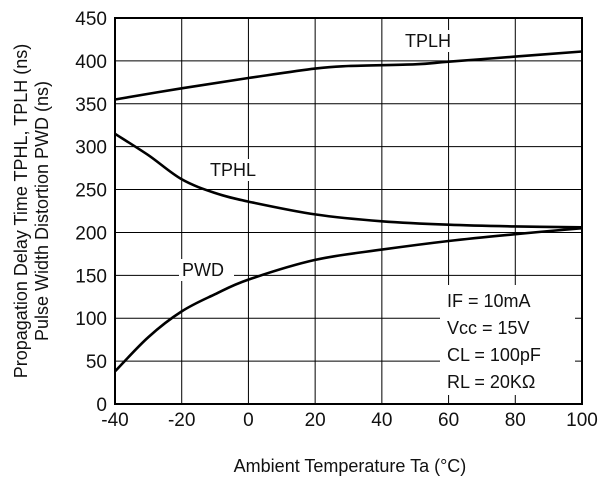 The height and width of the screenshot is (479, 613). Describe the element at coordinates (491, 382) in the screenshot. I see `condition-rl: RL = 20KΩ` at that location.